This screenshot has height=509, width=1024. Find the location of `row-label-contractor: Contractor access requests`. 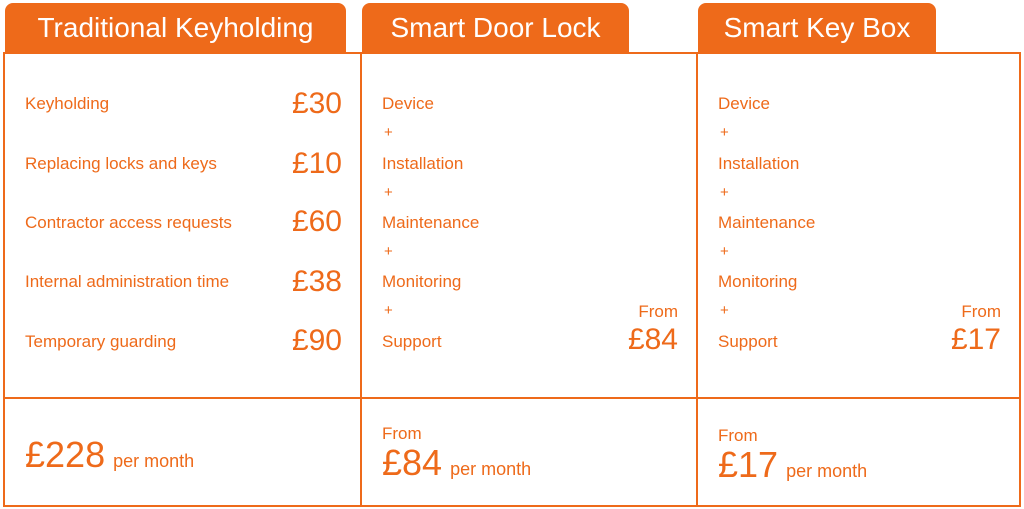

row-label-contractor: Contractor access requests is located at coordinates (128, 222).